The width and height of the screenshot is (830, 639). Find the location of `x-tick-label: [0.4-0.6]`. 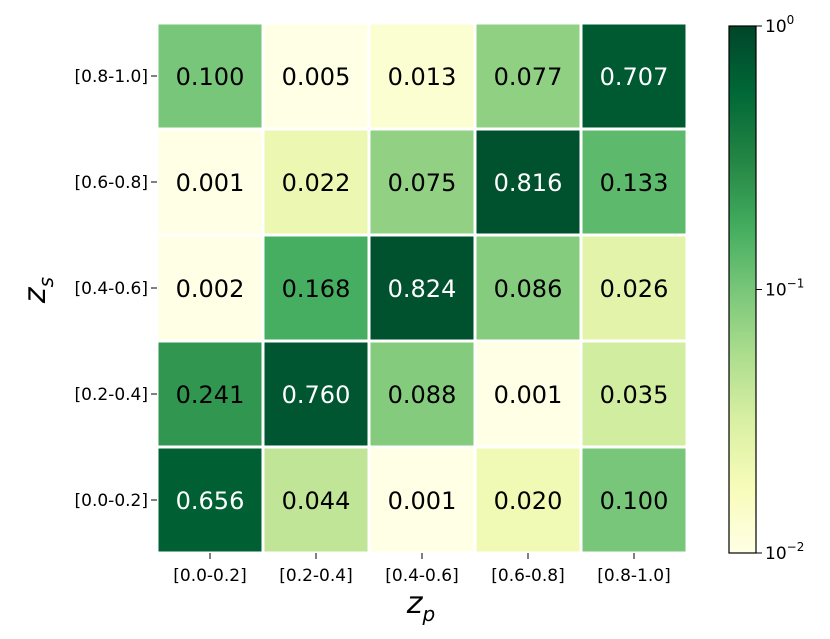

x-tick-label: [0.4-0.6] is located at coordinates (421, 576).